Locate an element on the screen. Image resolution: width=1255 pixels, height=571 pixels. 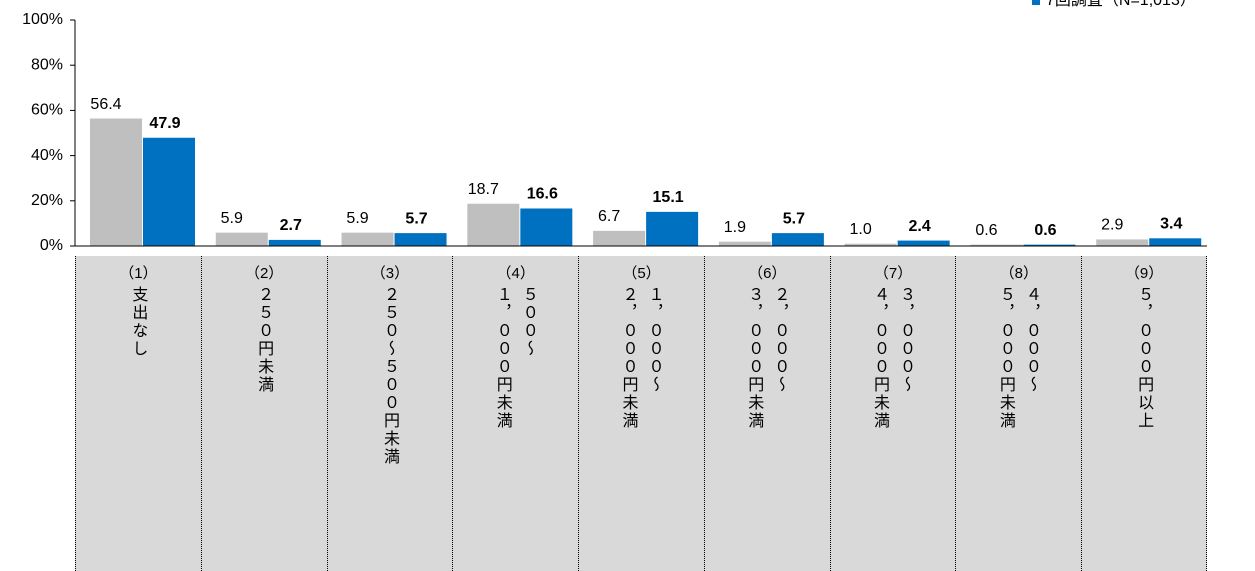
data-label: 18.7 is located at coordinates (483, 189).